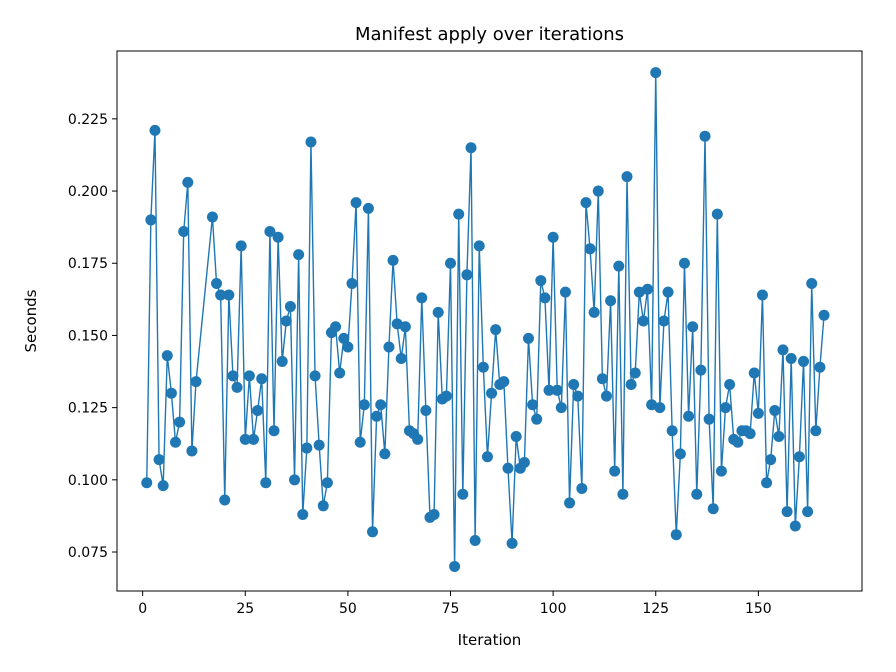  I want to click on x-axis-label: Iteration, so click(490, 640).